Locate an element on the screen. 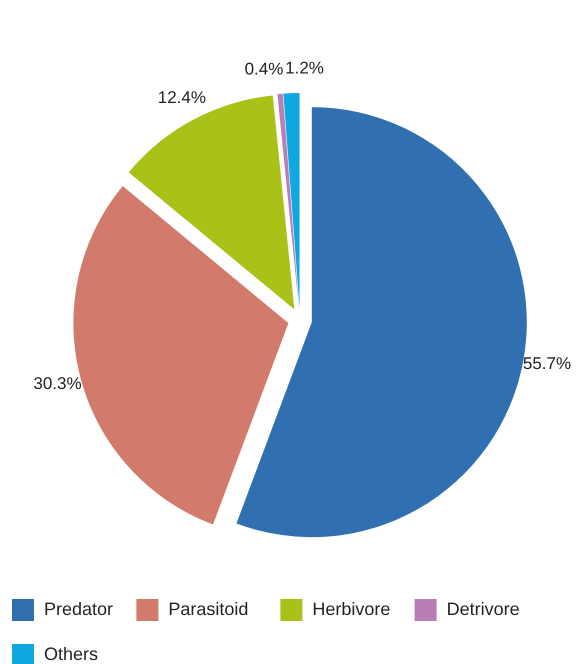  legend-label: Predator is located at coordinates (79, 608).